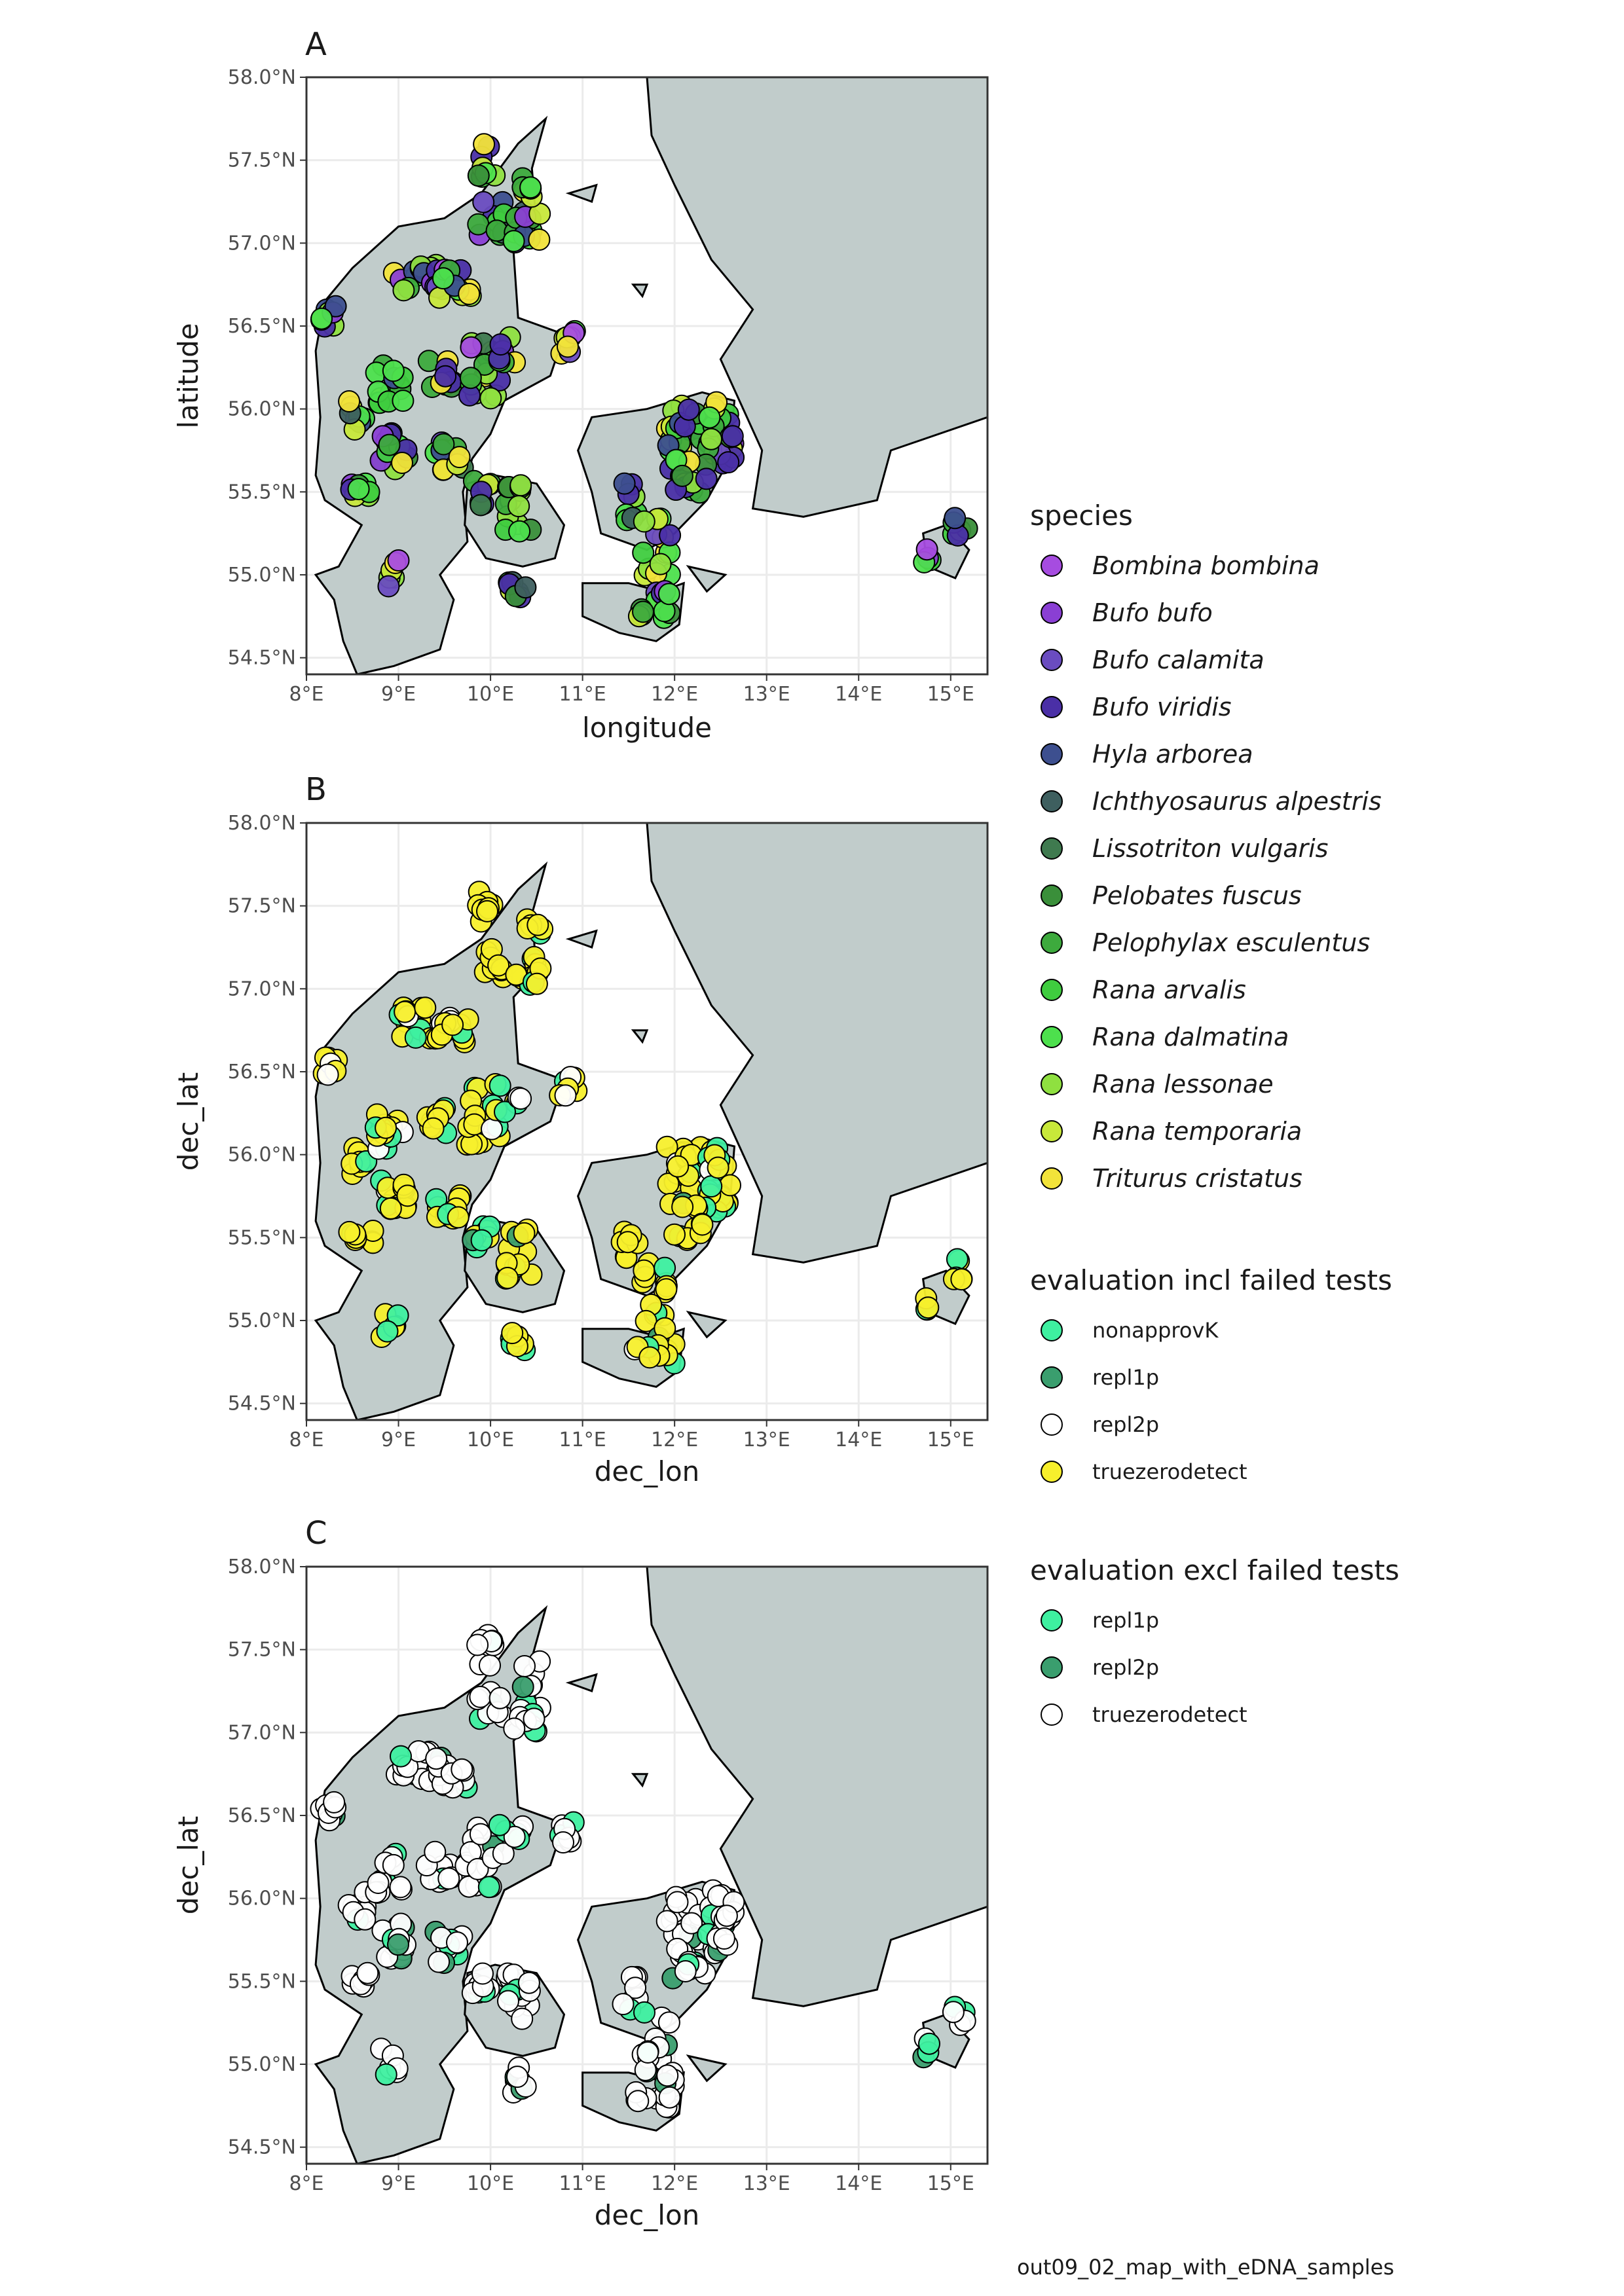 The image size is (1624, 2296). What do you see at coordinates (1162, 707) in the screenshot?
I see `legend-label: Bufo viridis` at bounding box center [1162, 707].